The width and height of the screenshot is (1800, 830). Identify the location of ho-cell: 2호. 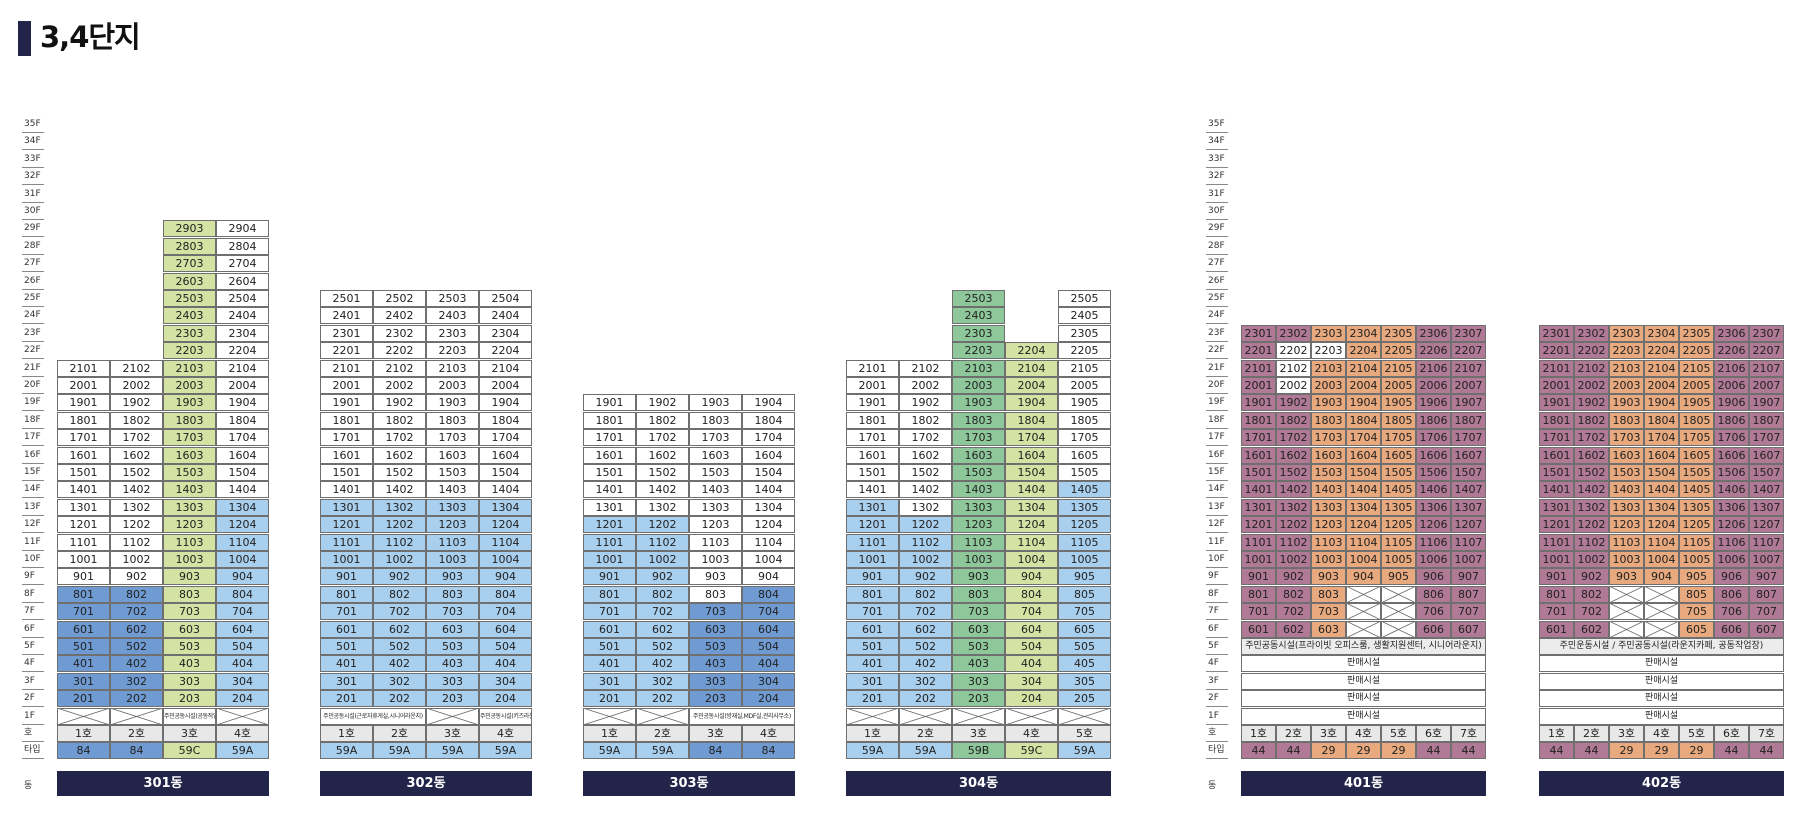
(662, 733).